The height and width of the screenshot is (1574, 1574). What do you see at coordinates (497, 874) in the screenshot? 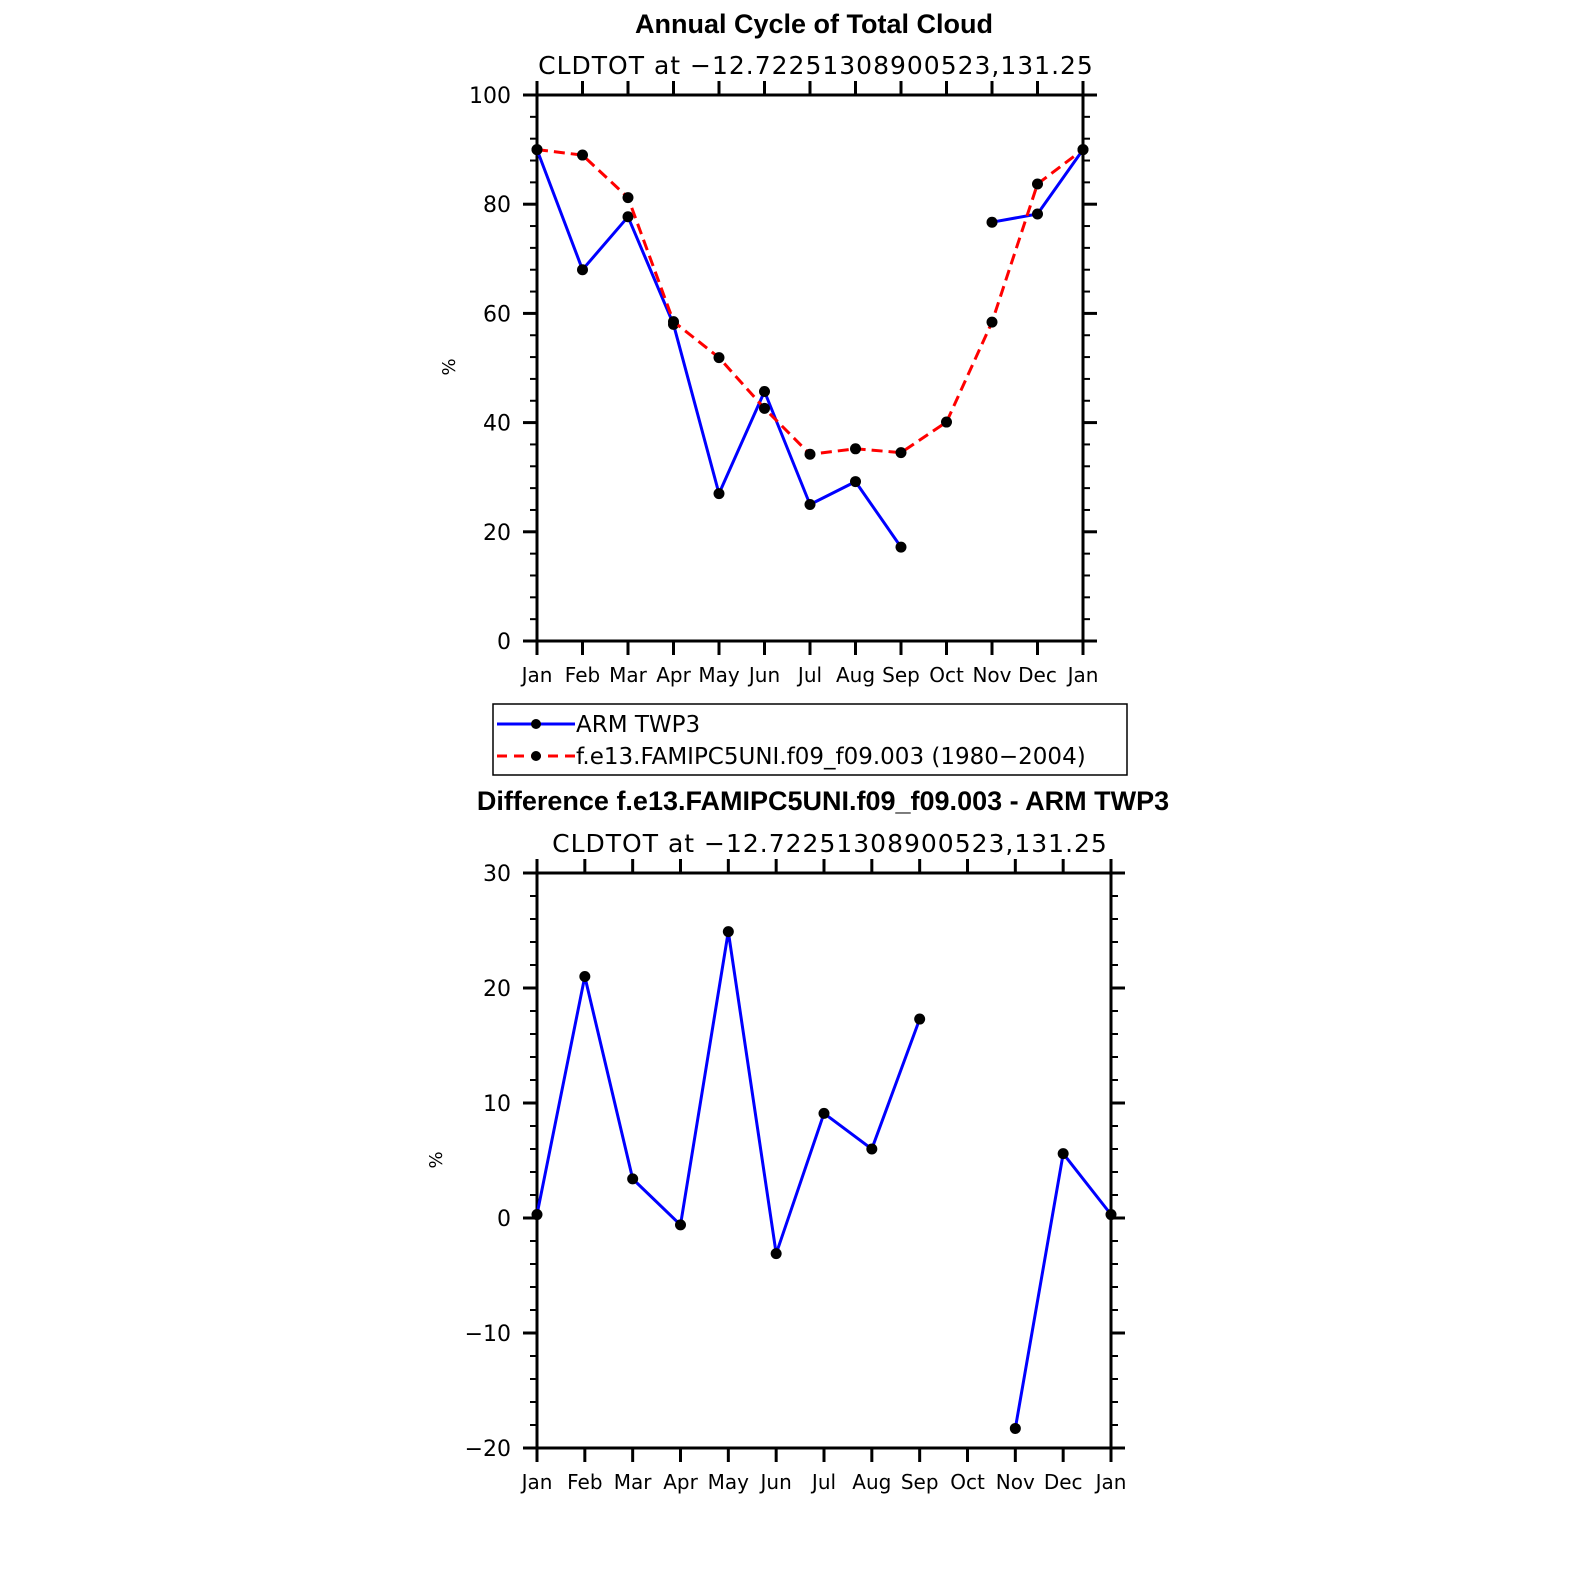
I see `y-tick-label: 30` at bounding box center [497, 874].